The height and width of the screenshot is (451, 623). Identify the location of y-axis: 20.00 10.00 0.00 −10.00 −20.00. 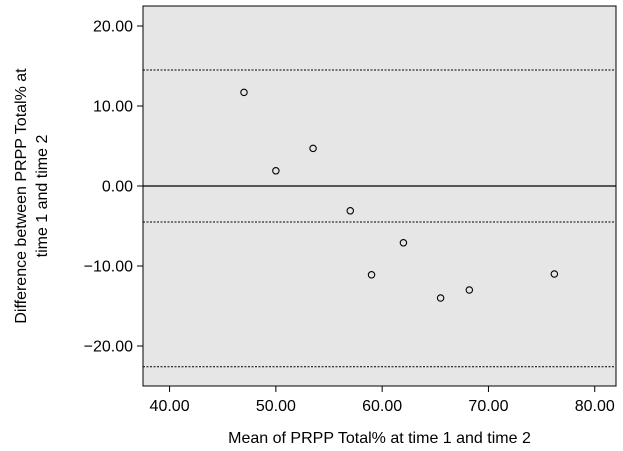
(113, 187).